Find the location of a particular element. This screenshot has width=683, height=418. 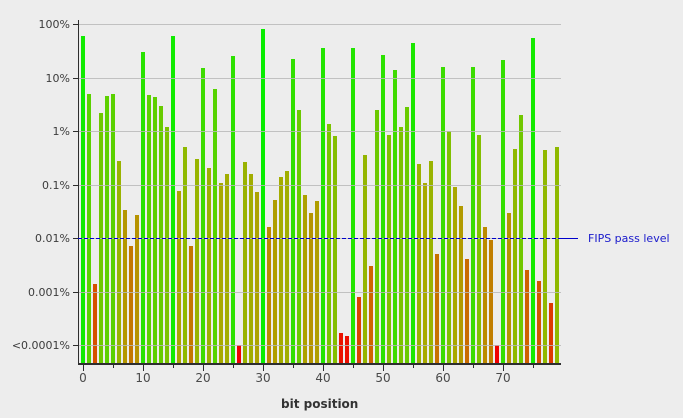

x-axis-tick-label: 60 is located at coordinates (443, 378).